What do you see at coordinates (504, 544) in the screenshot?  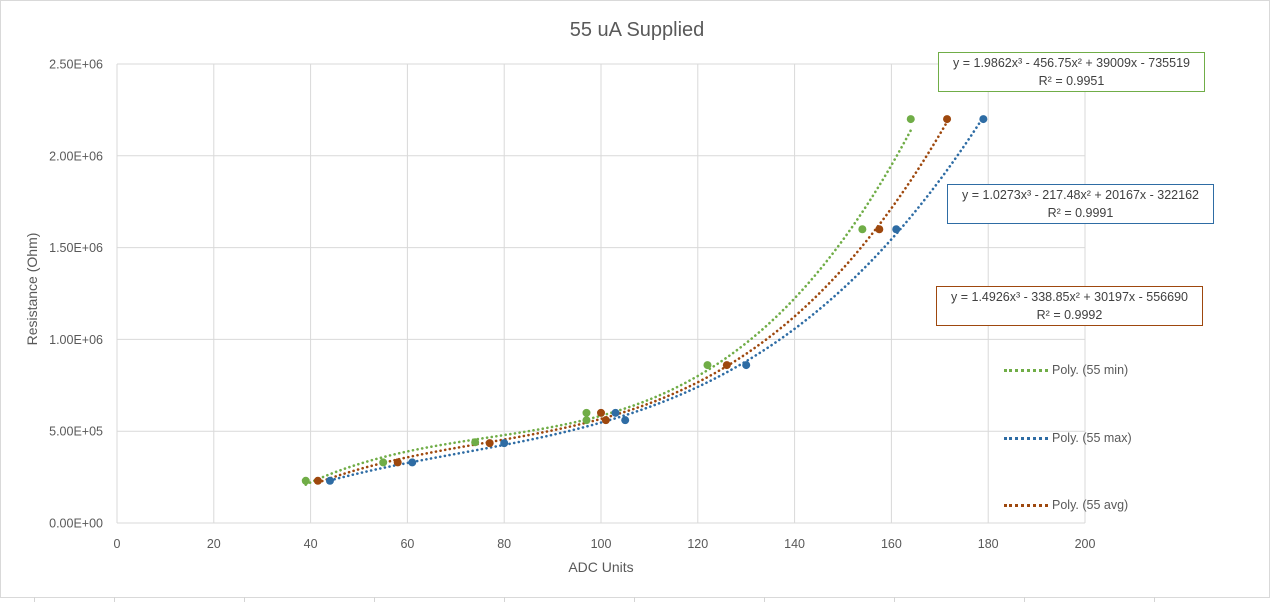 I see `x-tick-label: 80` at bounding box center [504, 544].